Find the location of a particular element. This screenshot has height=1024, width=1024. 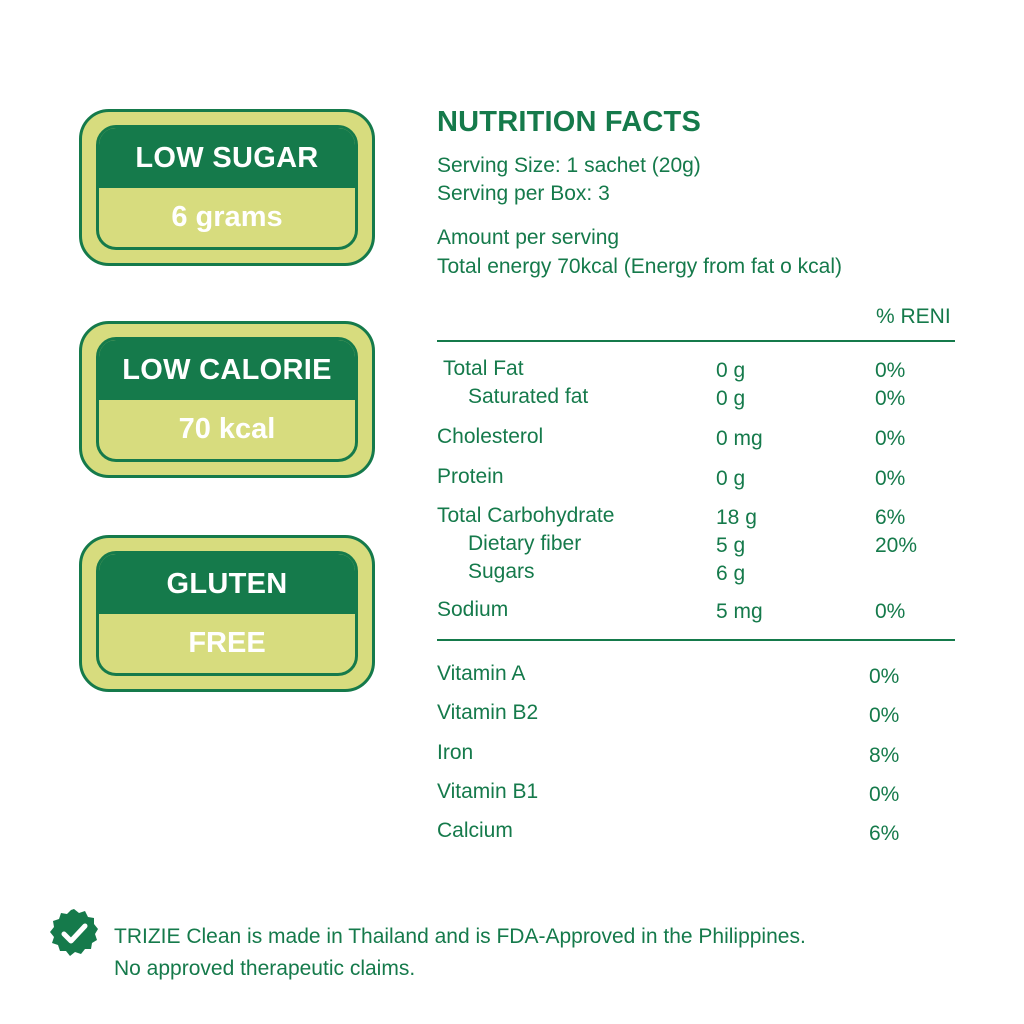

vitamin-name: Calcium is located at coordinates (475, 830).